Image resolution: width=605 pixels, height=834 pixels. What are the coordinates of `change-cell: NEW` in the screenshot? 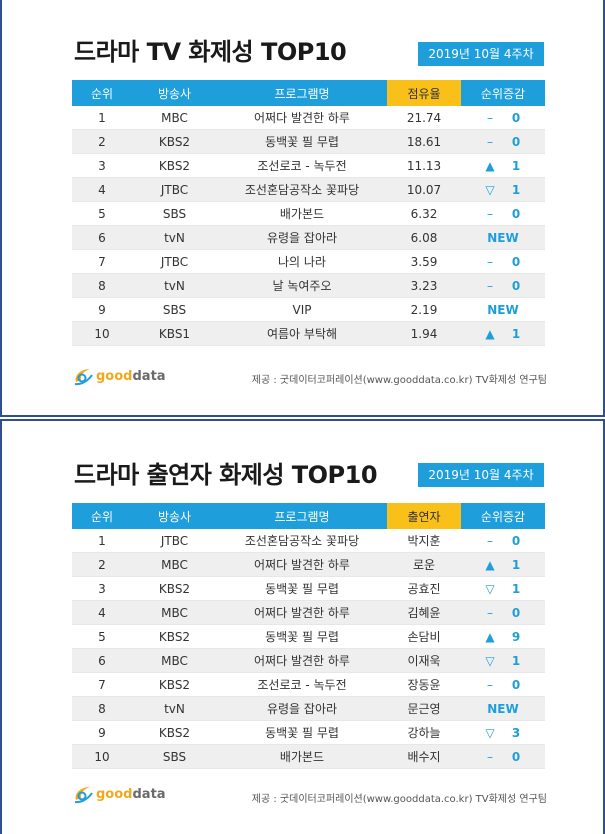 It's located at (503, 237).